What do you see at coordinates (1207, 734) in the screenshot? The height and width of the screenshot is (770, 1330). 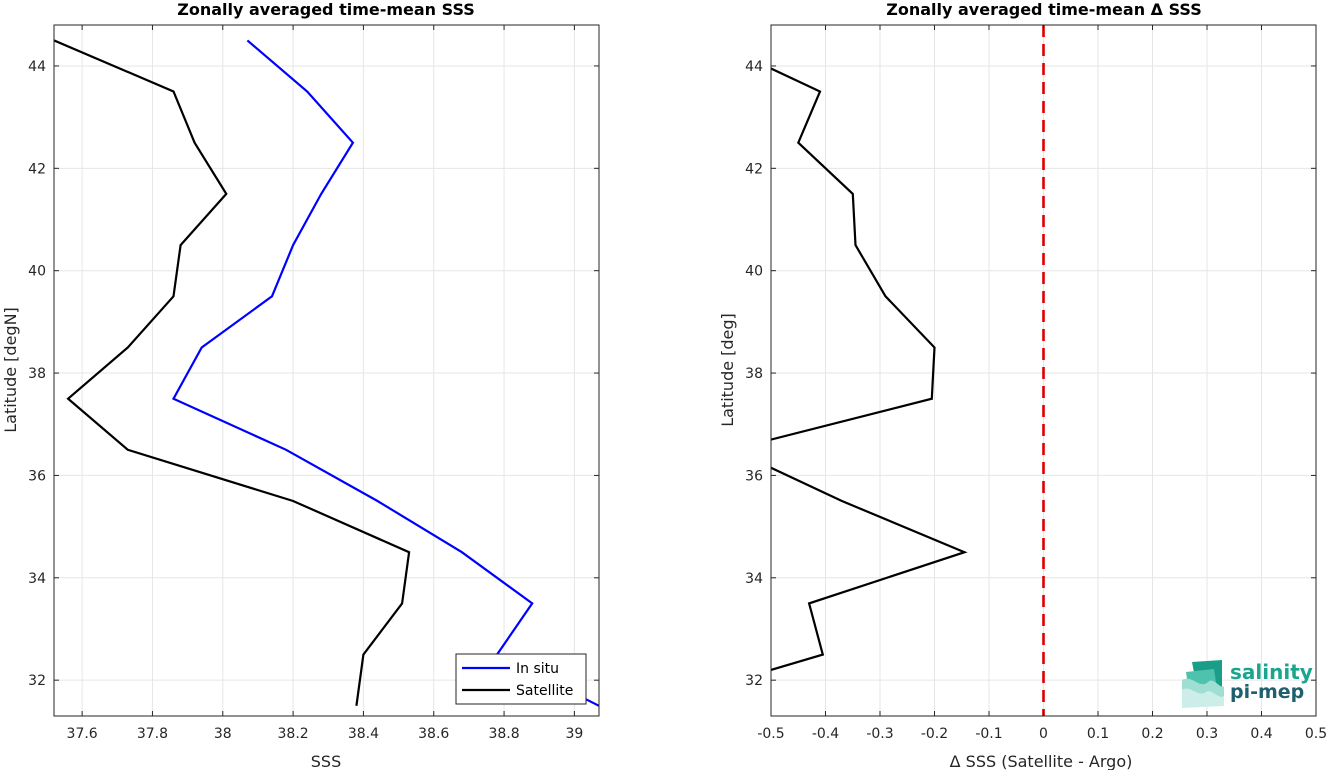 I see `delta-x-tick-label: 0.3` at bounding box center [1207, 734].